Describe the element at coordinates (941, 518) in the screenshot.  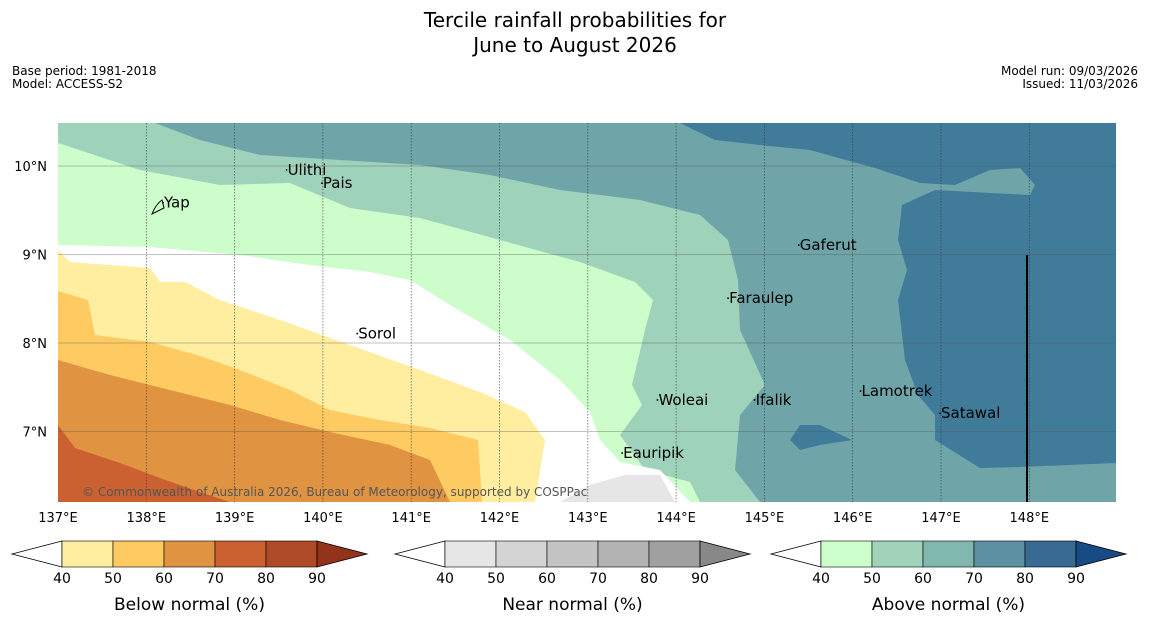
I see `longitude-tick-label: 147°E` at that location.